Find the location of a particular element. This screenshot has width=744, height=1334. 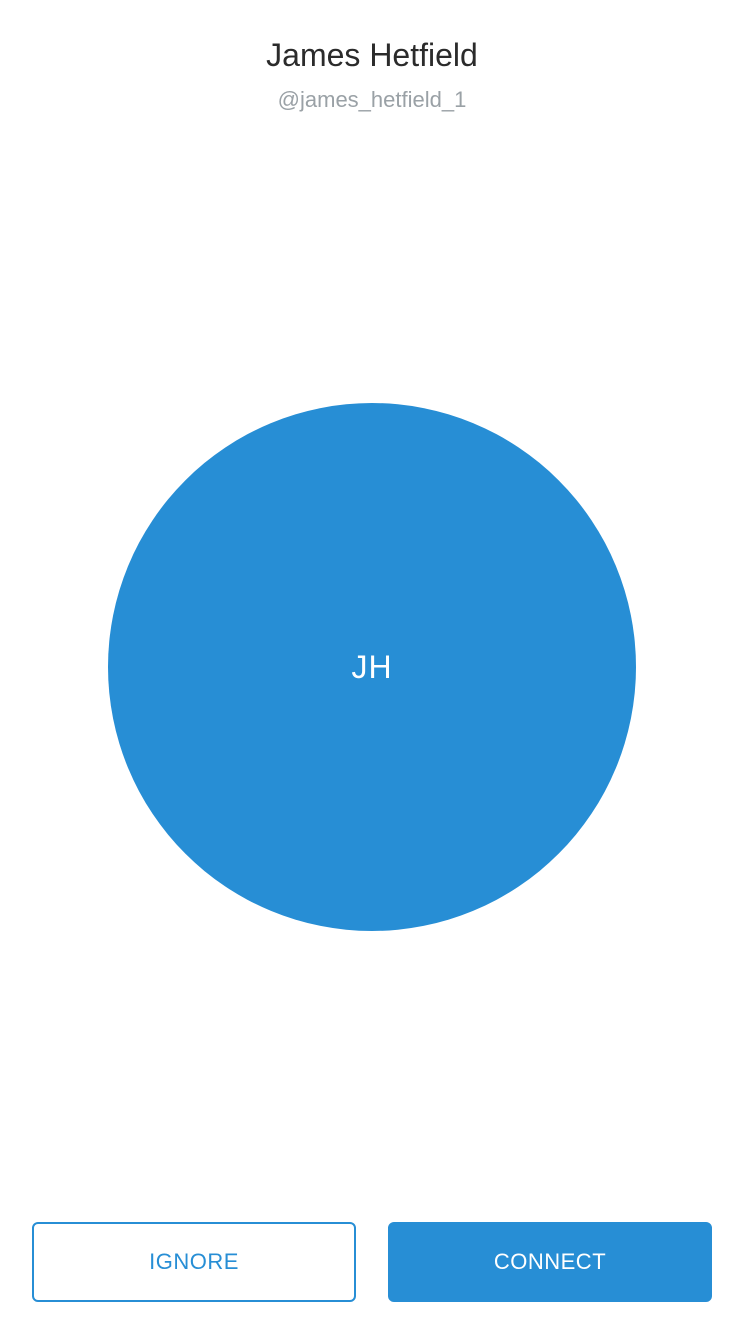

ignore-button: IGNORE is located at coordinates (194, 1262).